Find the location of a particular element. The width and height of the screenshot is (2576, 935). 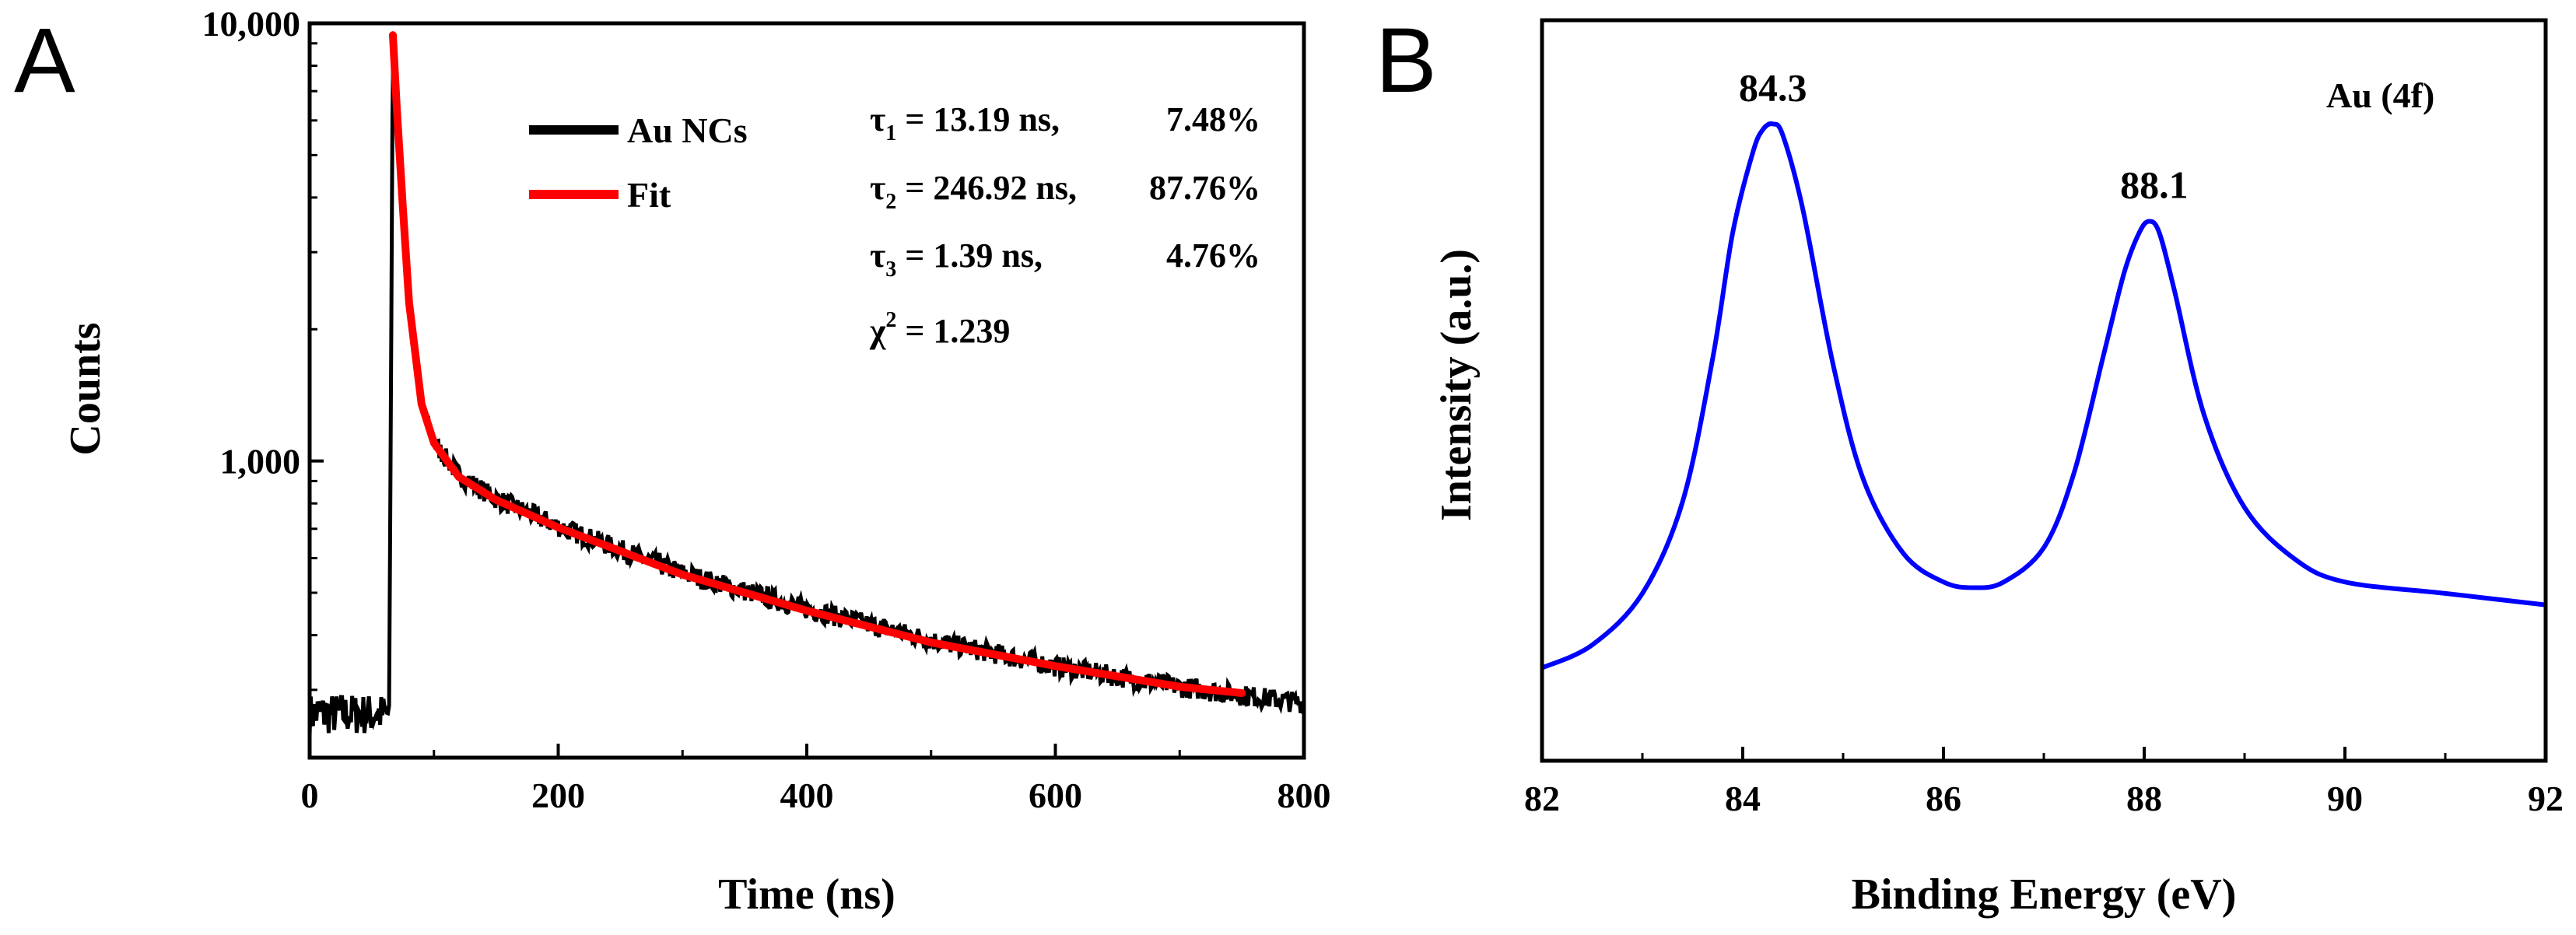

panel-a-y-ticks: 1,000 10,000 is located at coordinates (263, 348).